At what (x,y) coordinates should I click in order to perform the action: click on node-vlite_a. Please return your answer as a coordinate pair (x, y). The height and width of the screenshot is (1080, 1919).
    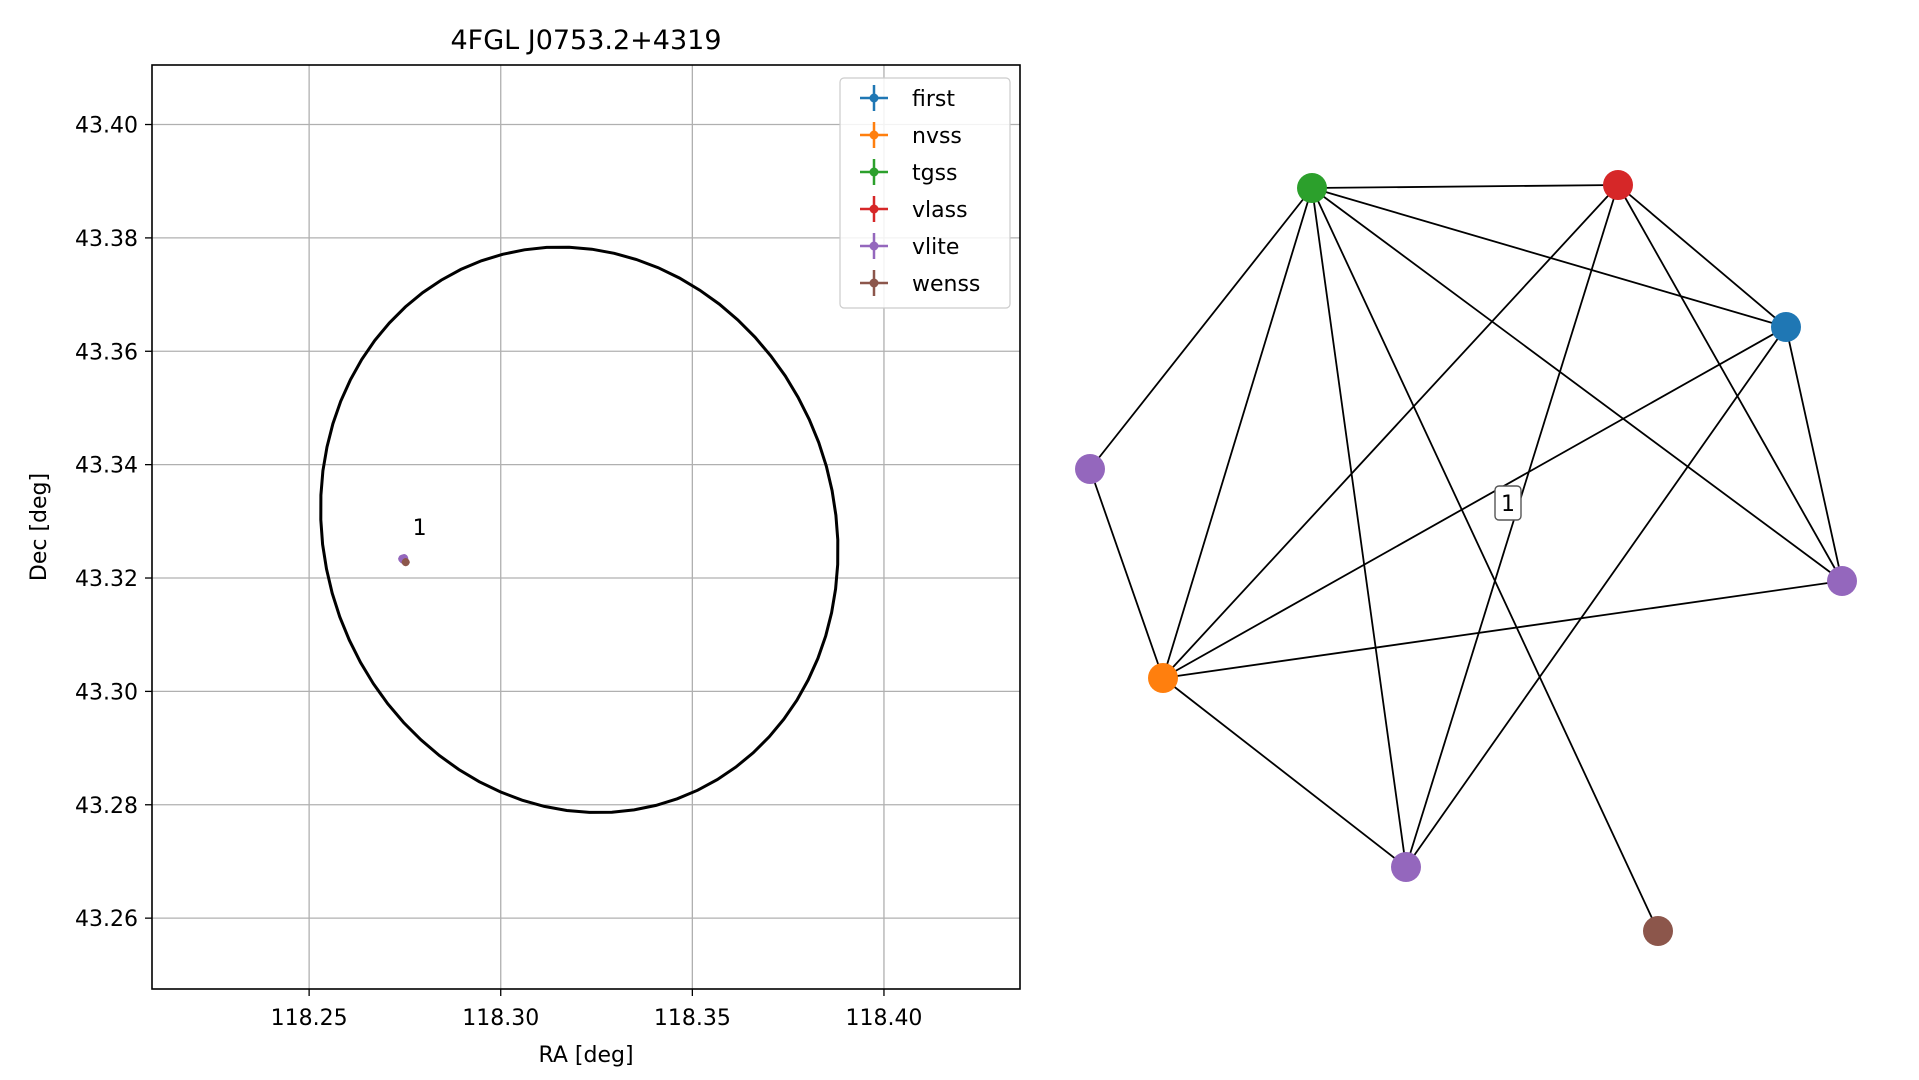
    Looking at the image, I should click on (1090, 469).